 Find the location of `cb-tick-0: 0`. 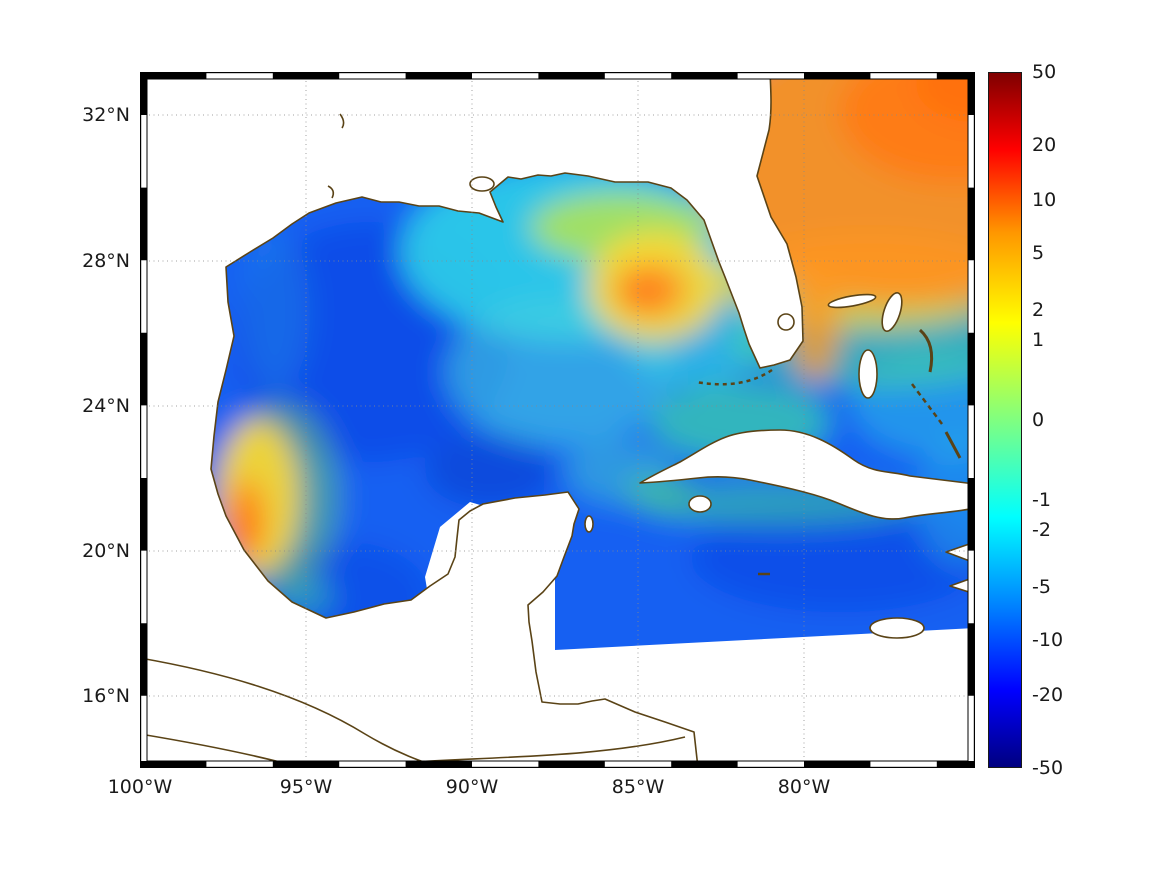

cb-tick-0: 0 is located at coordinates (1038, 420).